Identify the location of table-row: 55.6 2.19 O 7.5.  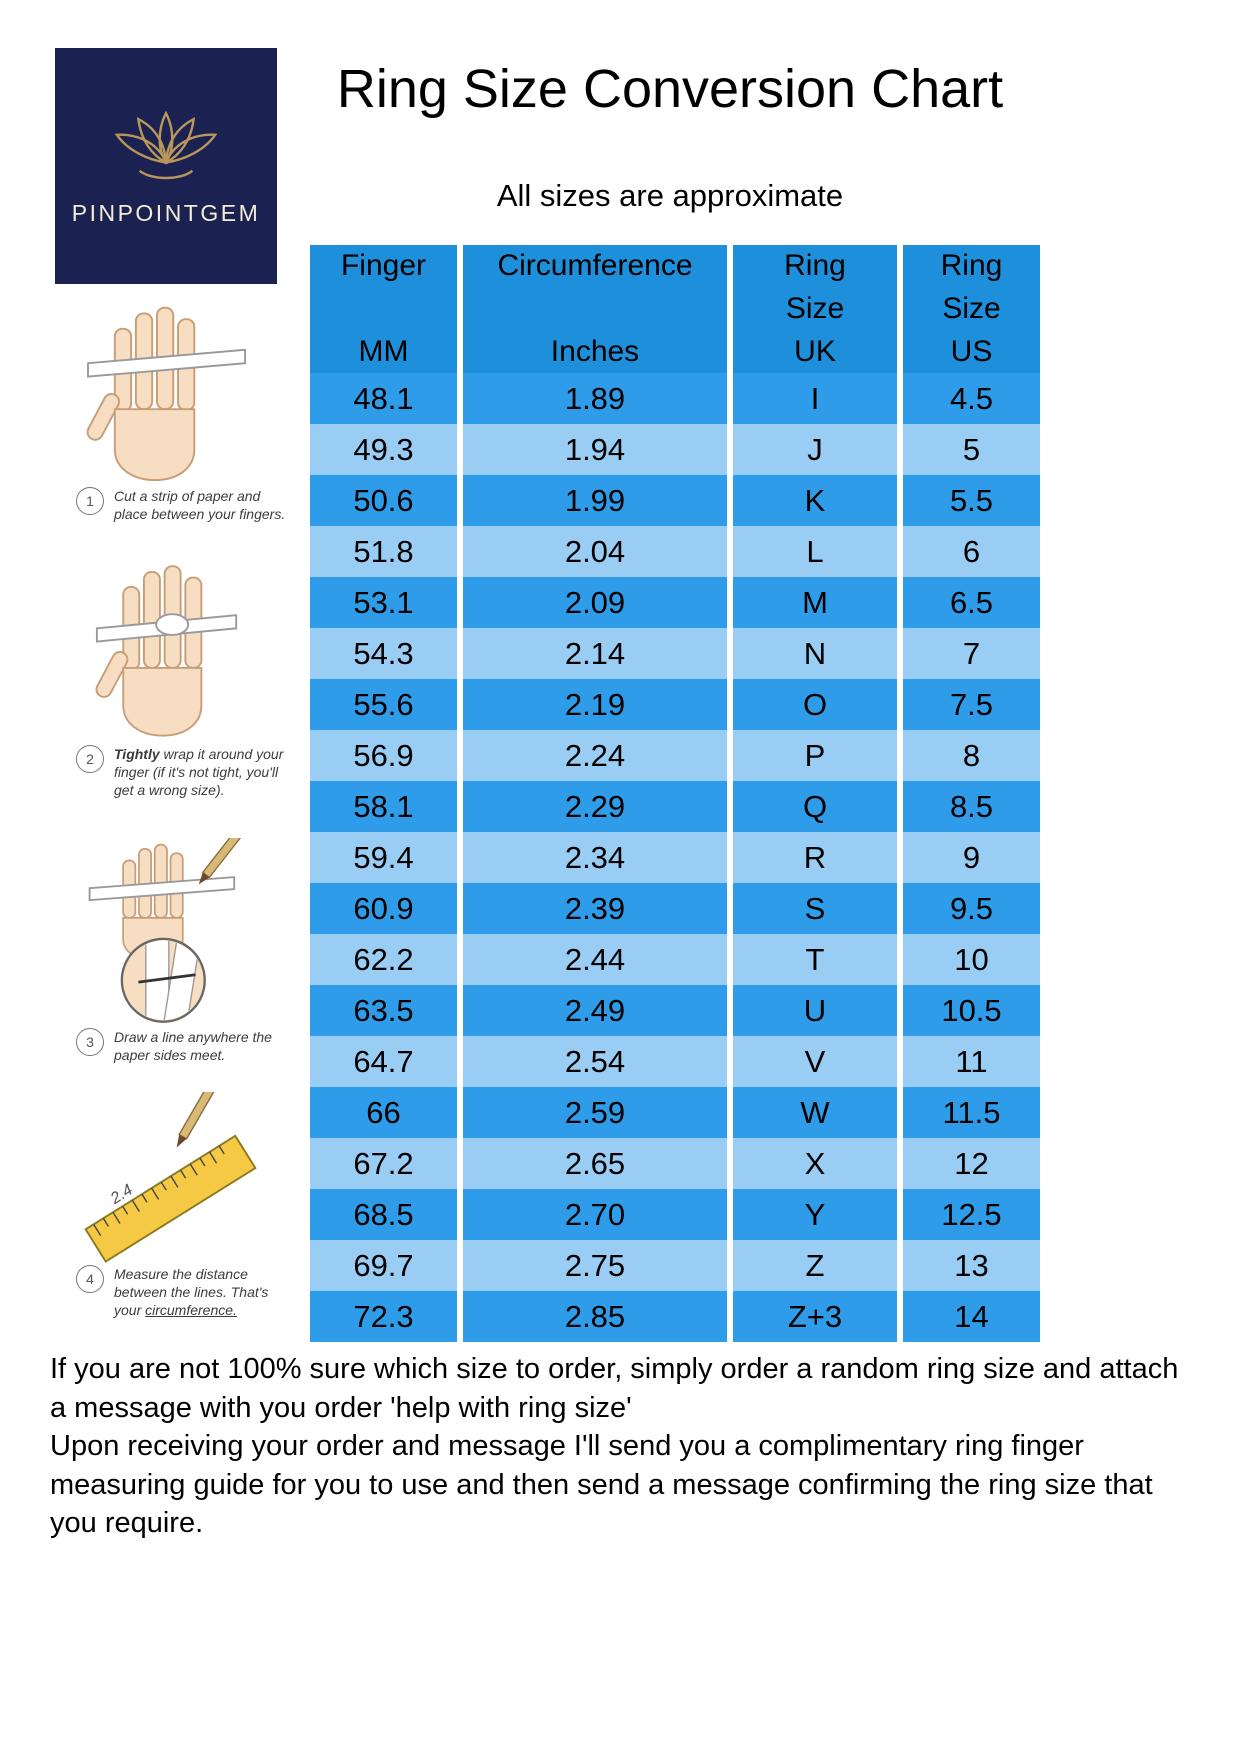
(675, 704).